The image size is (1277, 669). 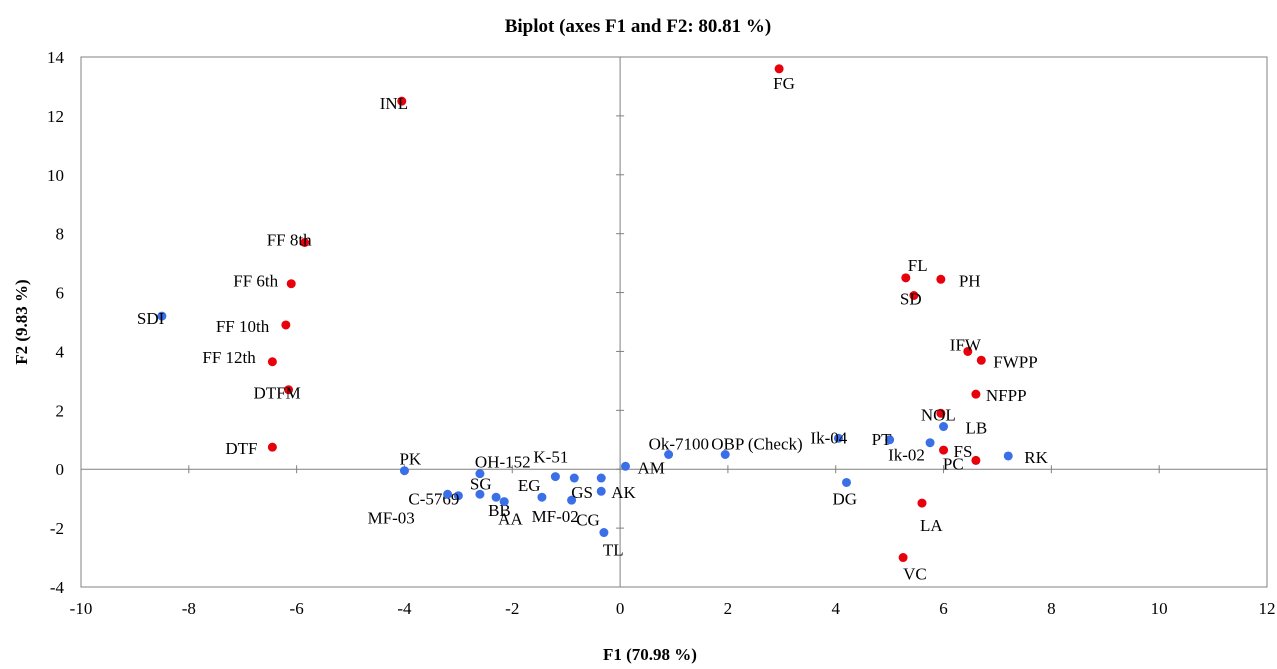 I want to click on x-tick-label: -8, so click(x=189, y=608).